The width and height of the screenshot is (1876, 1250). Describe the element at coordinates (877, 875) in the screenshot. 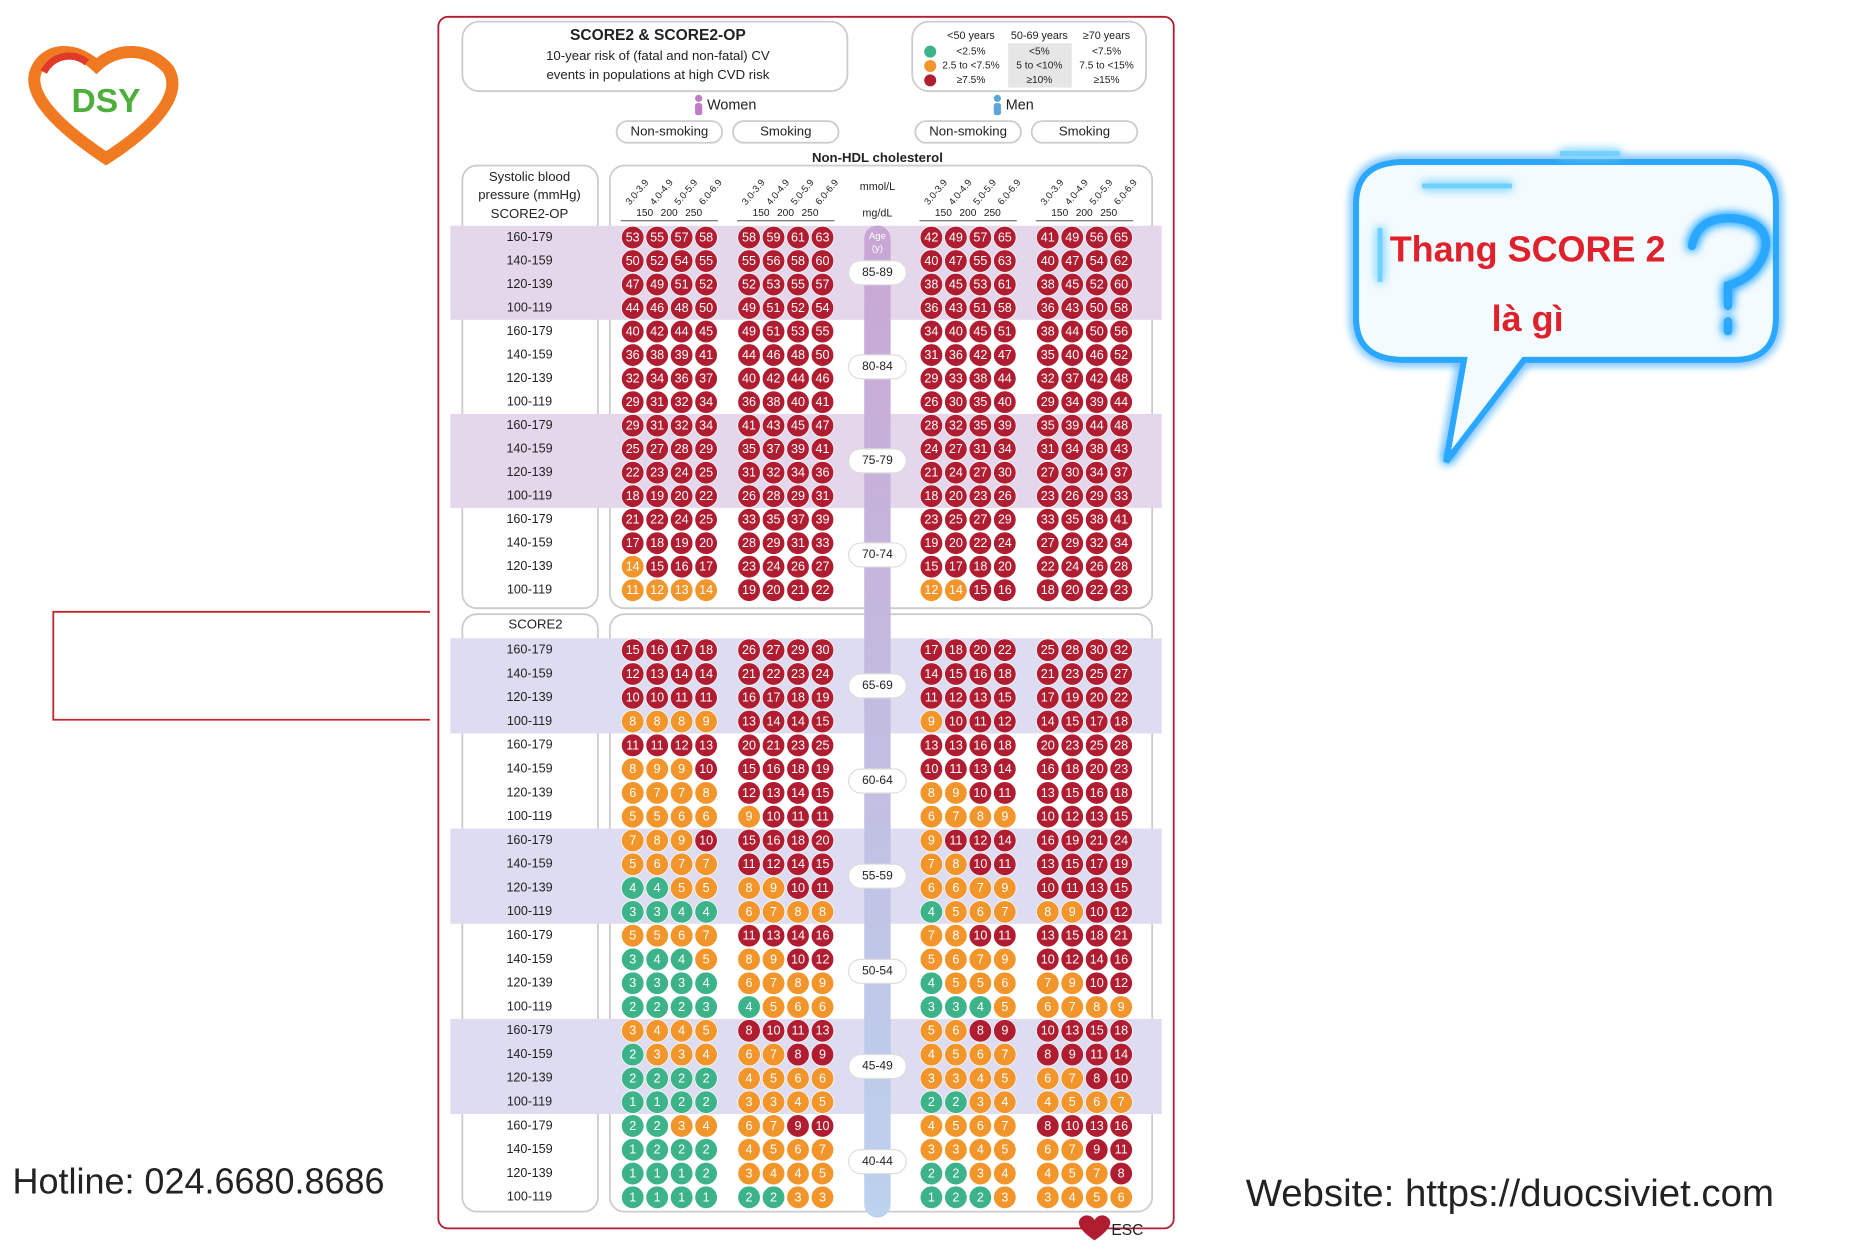

I see `age-label: 55-59` at that location.